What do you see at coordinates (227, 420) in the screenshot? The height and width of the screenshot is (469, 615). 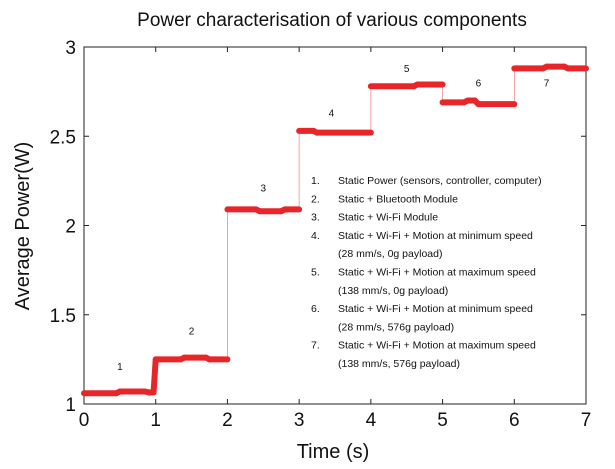 I see `x-tick-label: 2` at bounding box center [227, 420].